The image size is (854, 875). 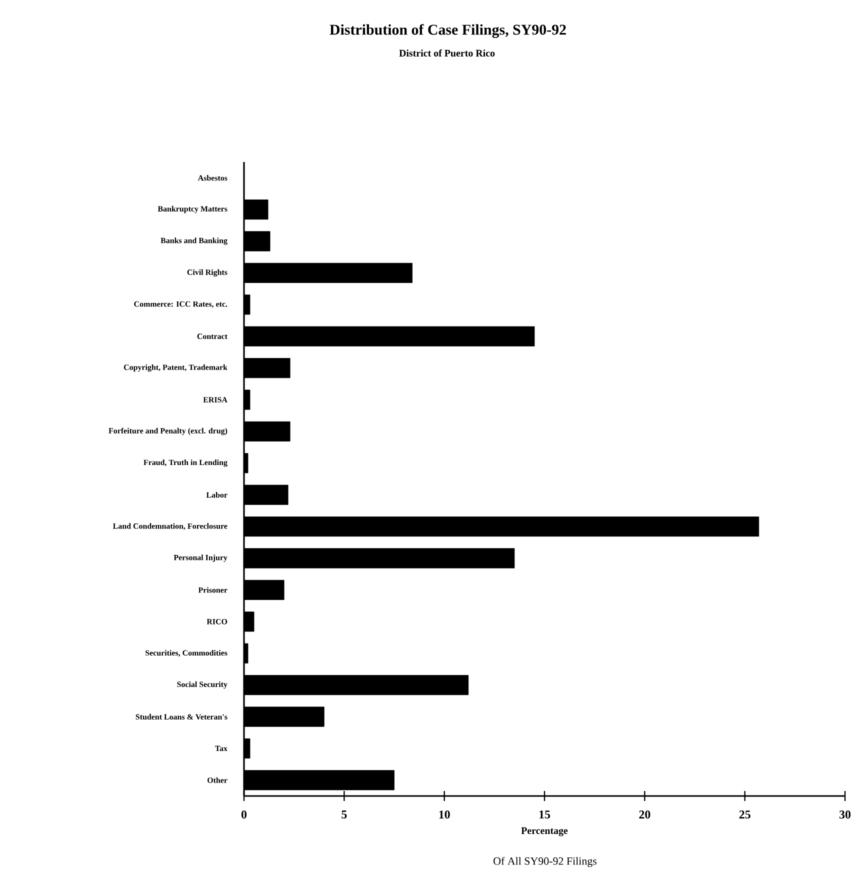 I want to click on text: Of All SY90-92 Filings, so click(x=544, y=862).